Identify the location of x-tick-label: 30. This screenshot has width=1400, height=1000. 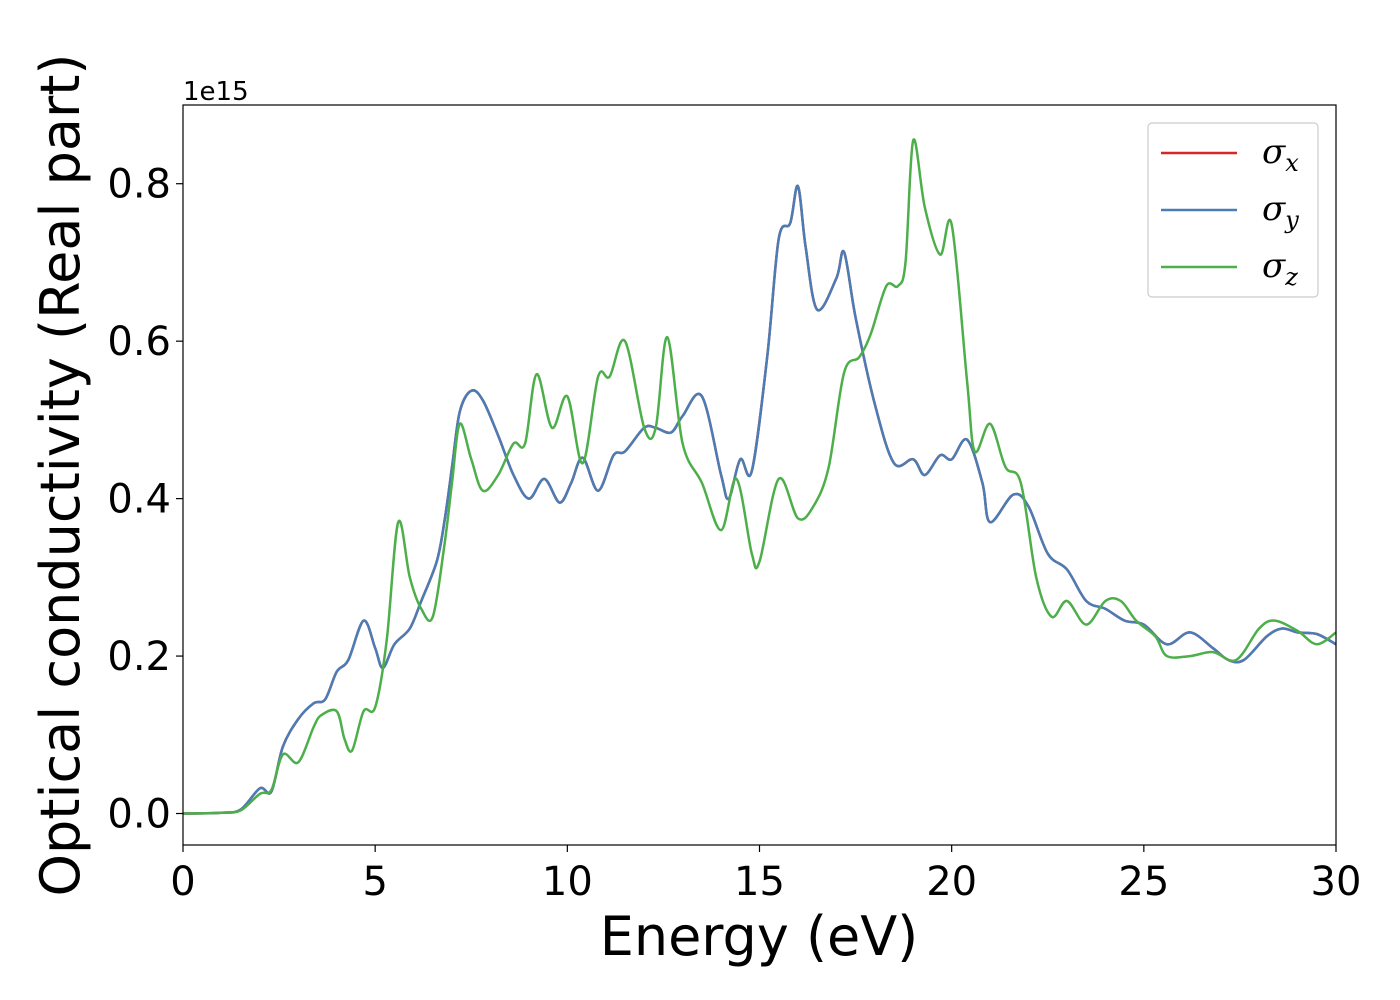
(1336, 882).